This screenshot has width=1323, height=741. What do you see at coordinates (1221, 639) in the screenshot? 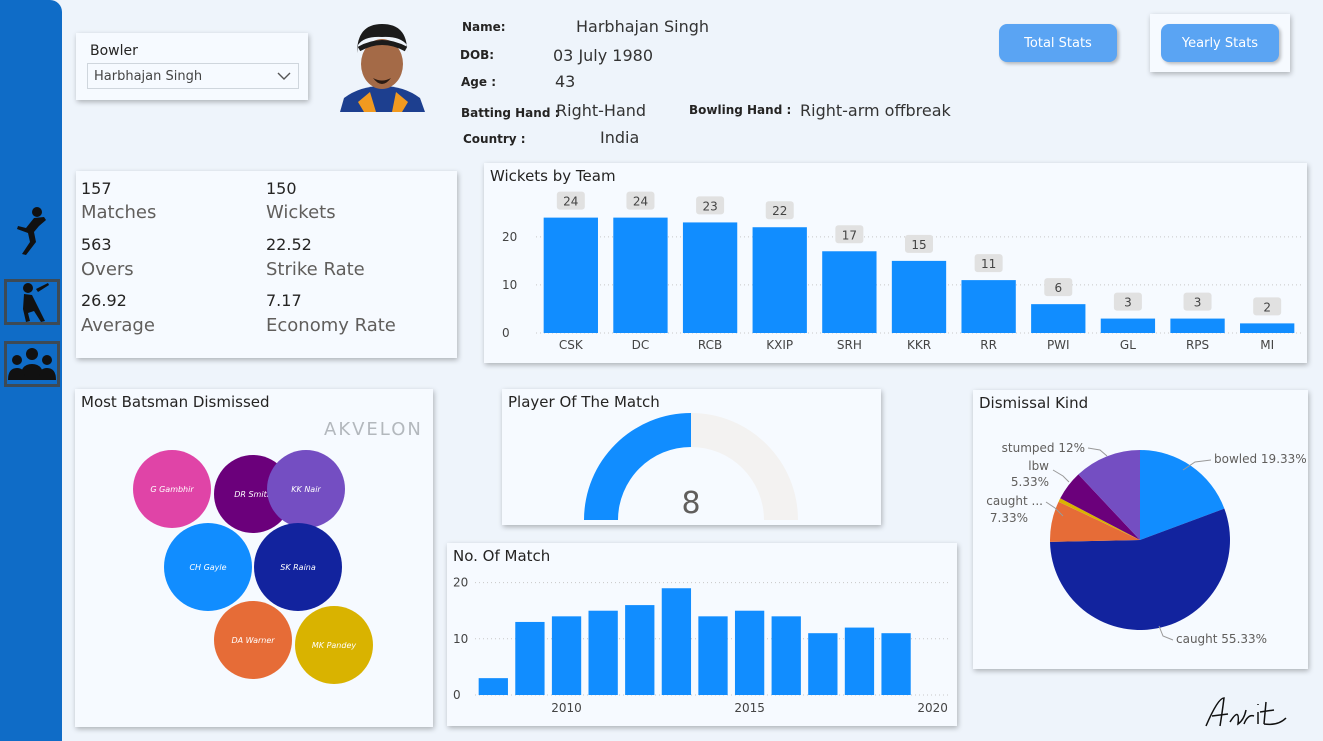
I see `pie-label: caught 55.33%` at bounding box center [1221, 639].